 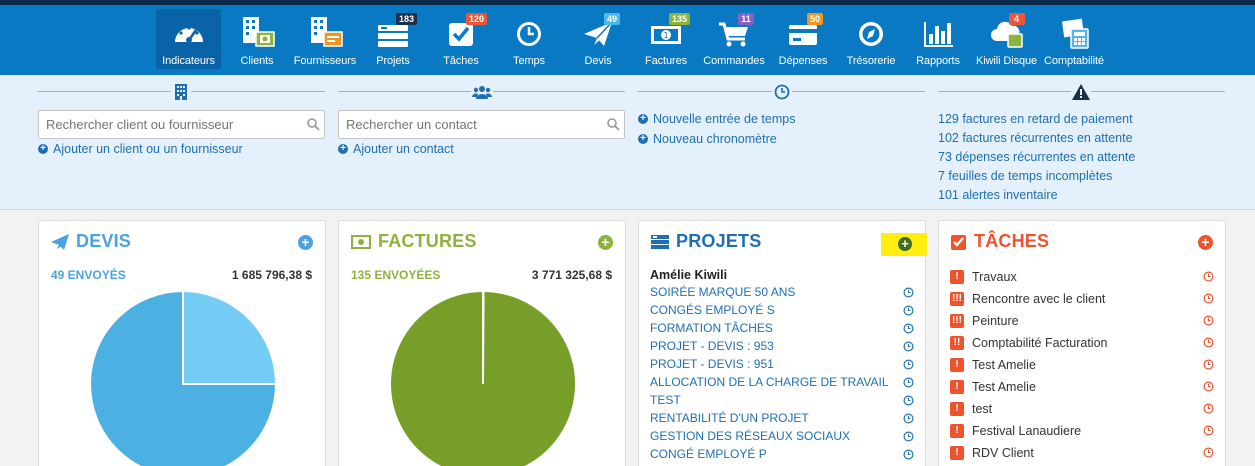 What do you see at coordinates (994, 277) in the screenshot?
I see `task-label: Travaux` at bounding box center [994, 277].